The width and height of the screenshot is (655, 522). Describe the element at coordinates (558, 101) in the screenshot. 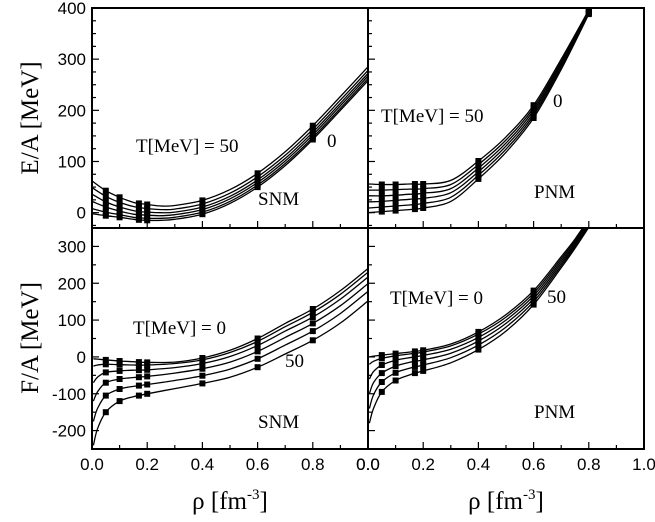

I see `annotation-zero-label: 0` at that location.